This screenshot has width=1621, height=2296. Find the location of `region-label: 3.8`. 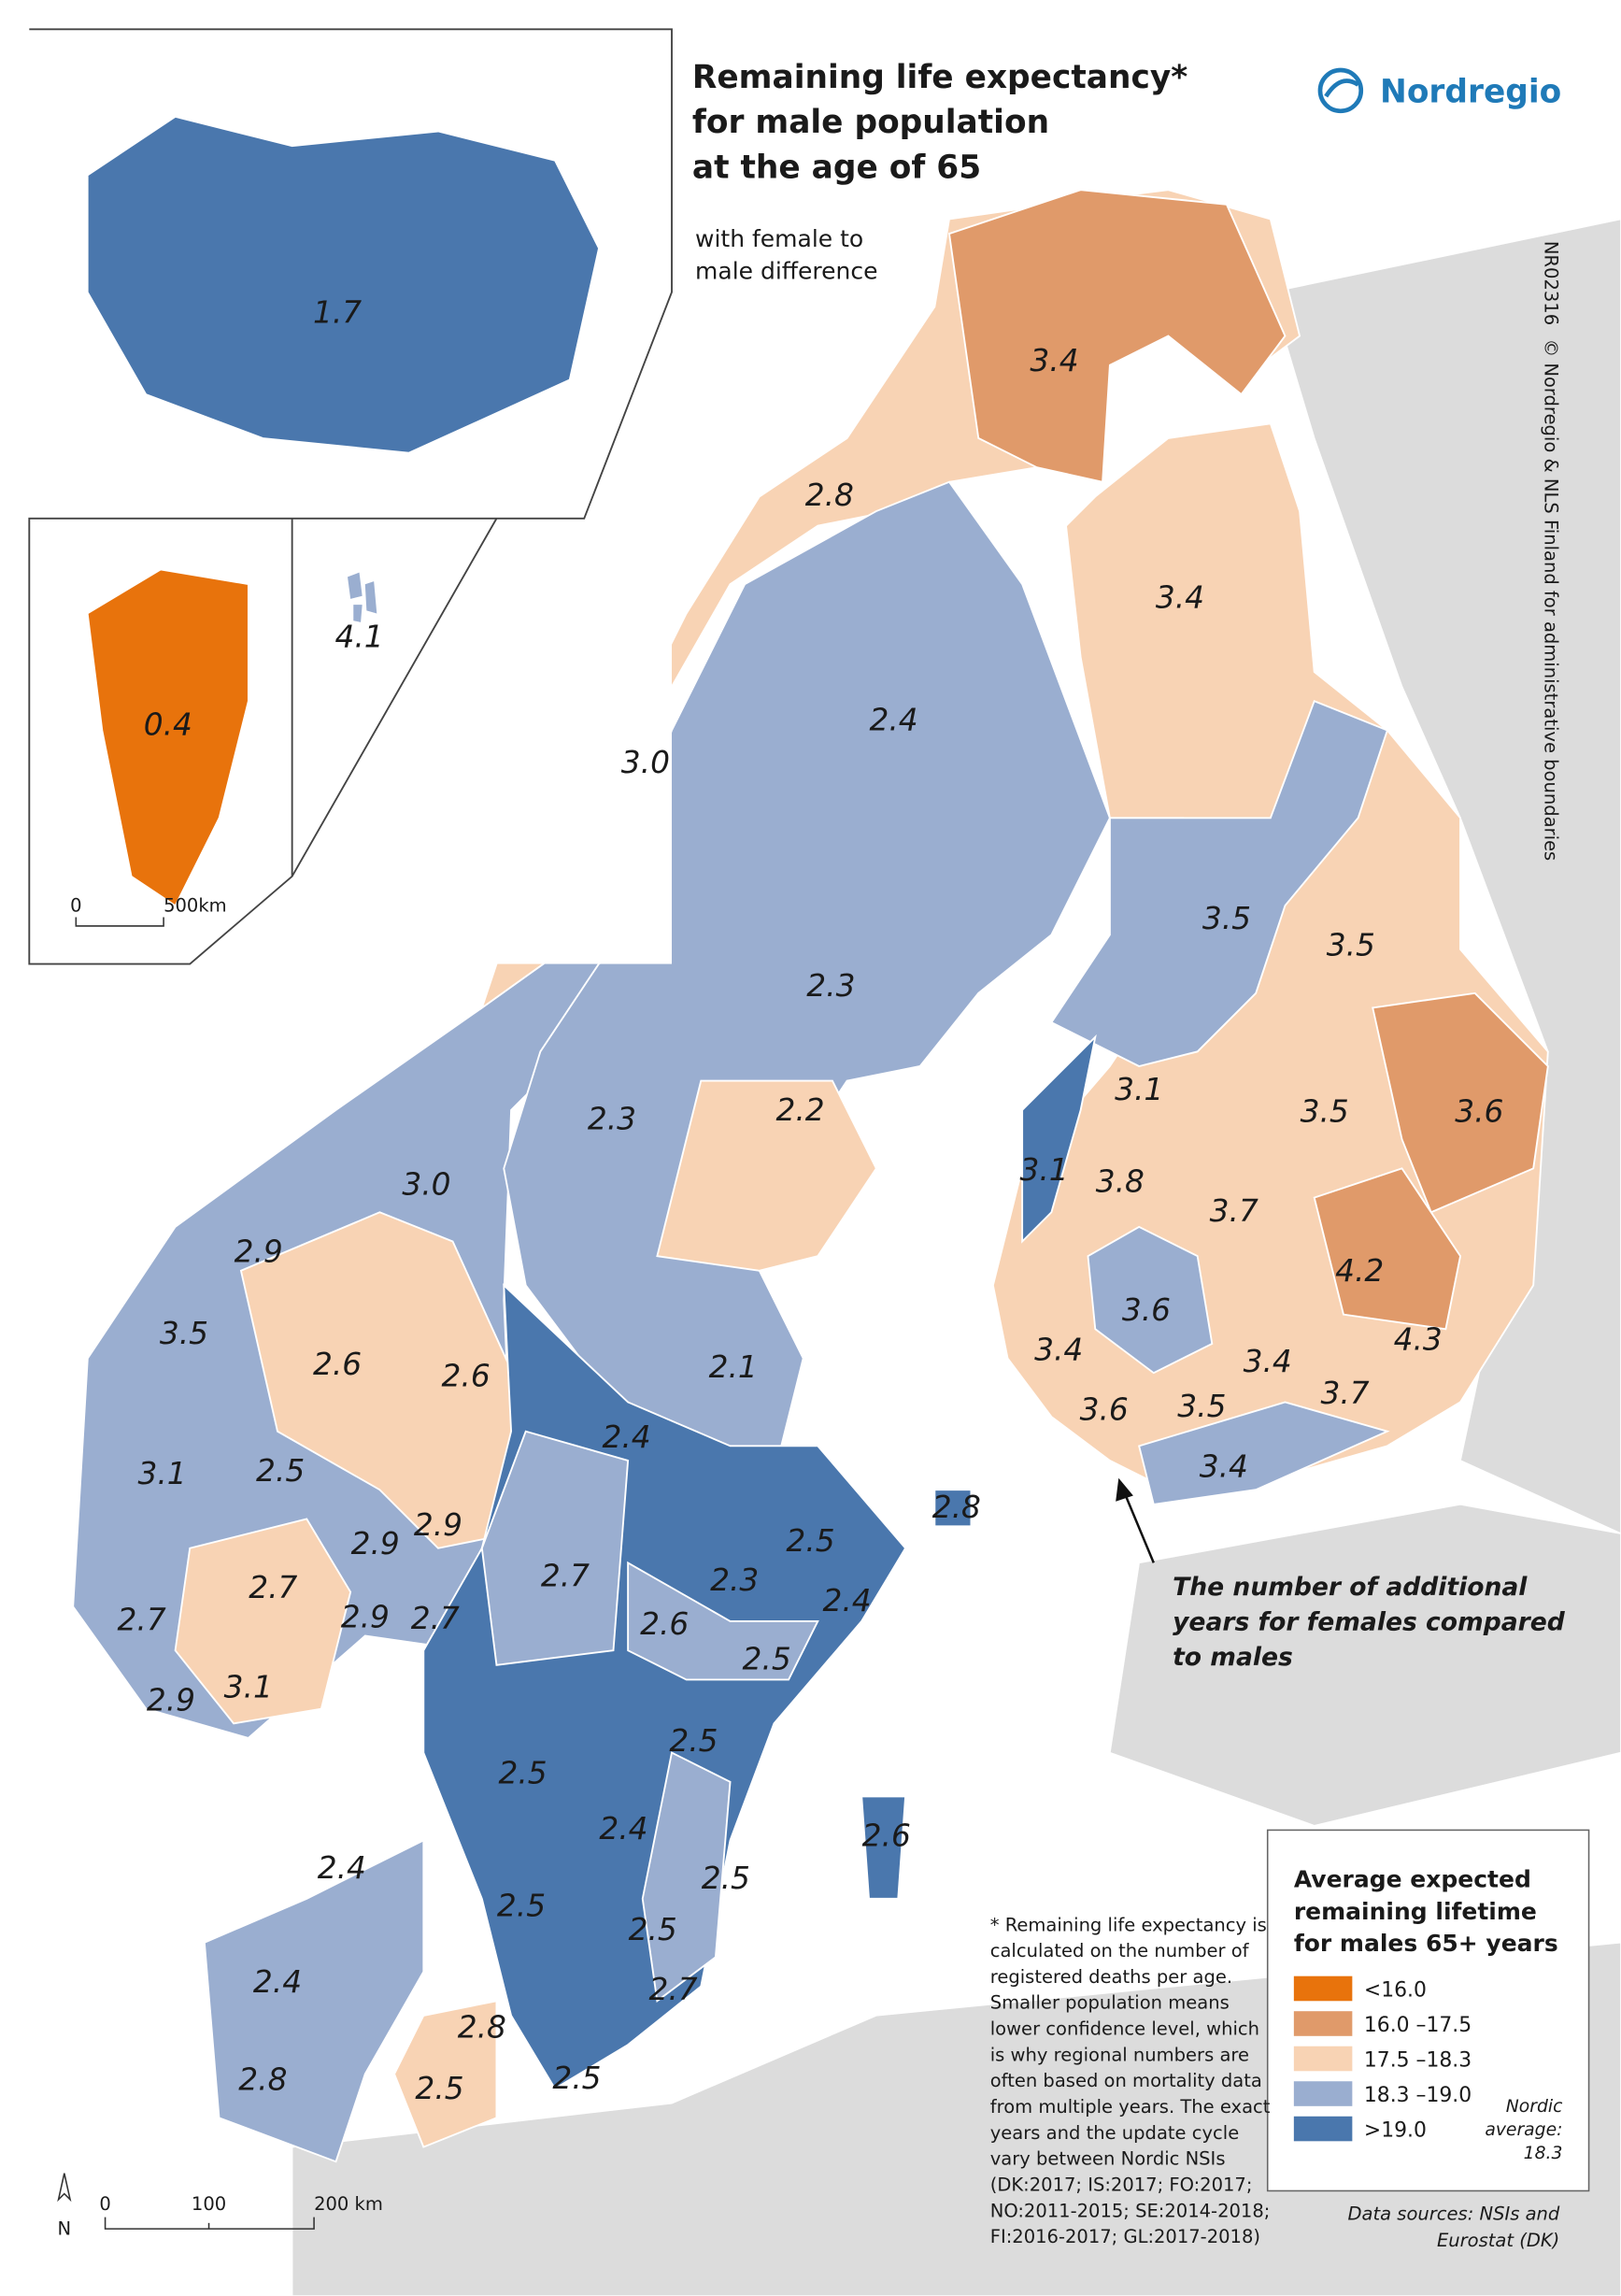

region-label: 3.8 is located at coordinates (1120, 1182).